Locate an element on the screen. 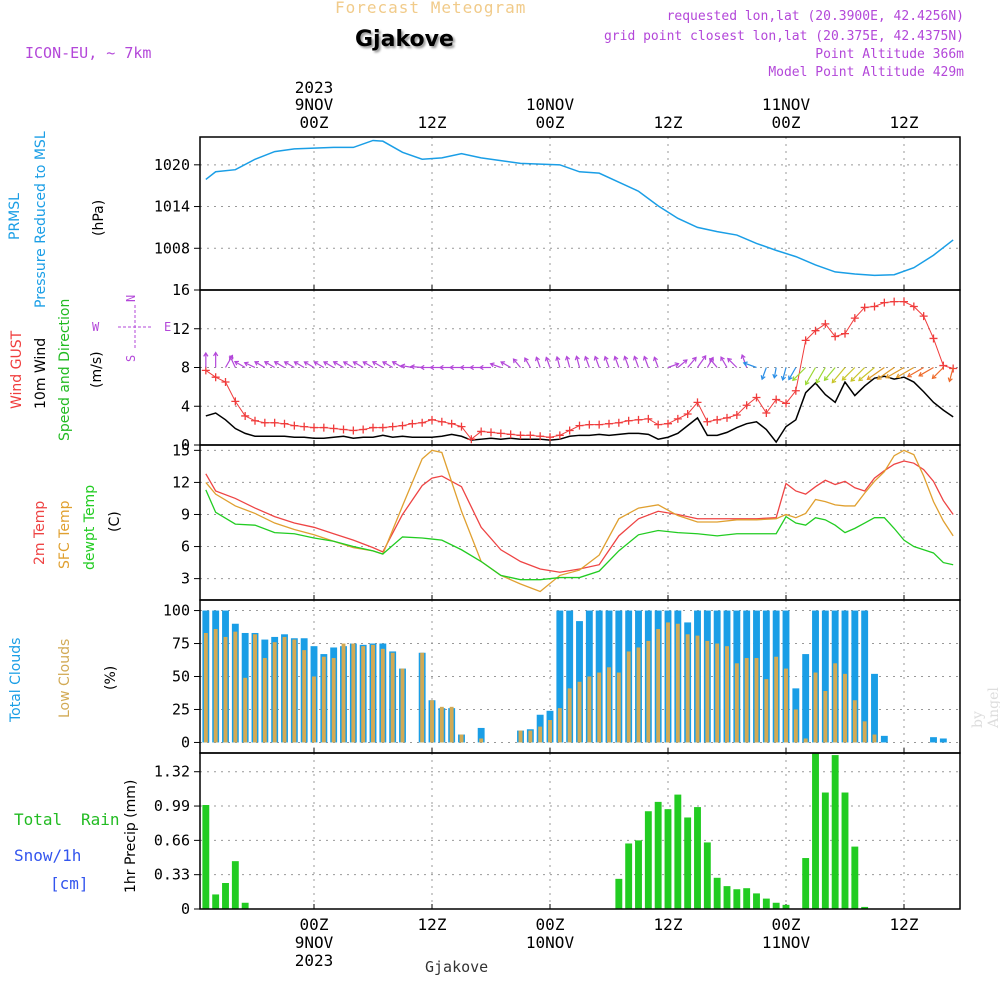  y-tick-label: 8 is located at coordinates (185, 368).